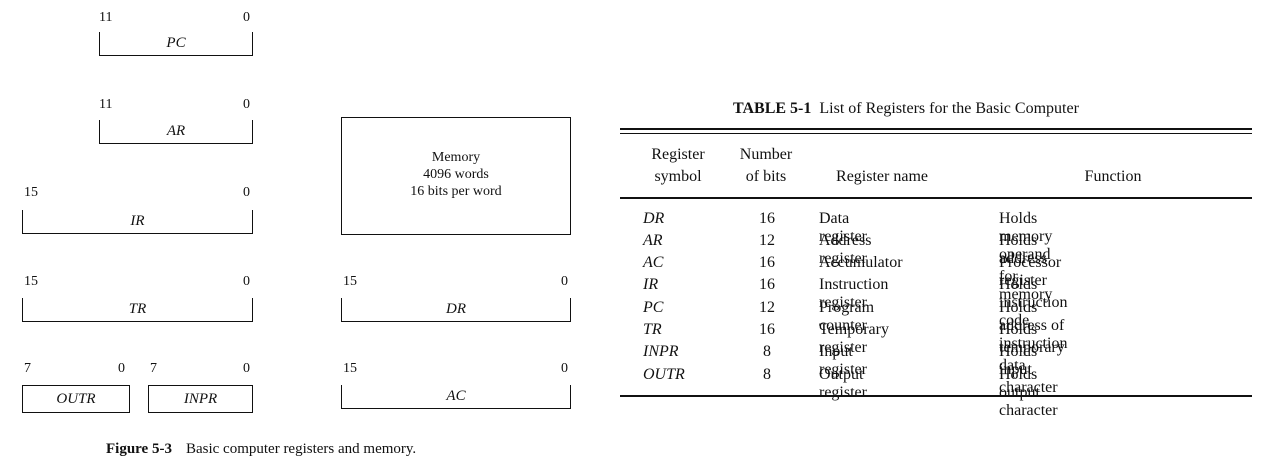 The image size is (1270, 469). Describe the element at coordinates (654, 218) in the screenshot. I see `row-symbol: DR` at that location.